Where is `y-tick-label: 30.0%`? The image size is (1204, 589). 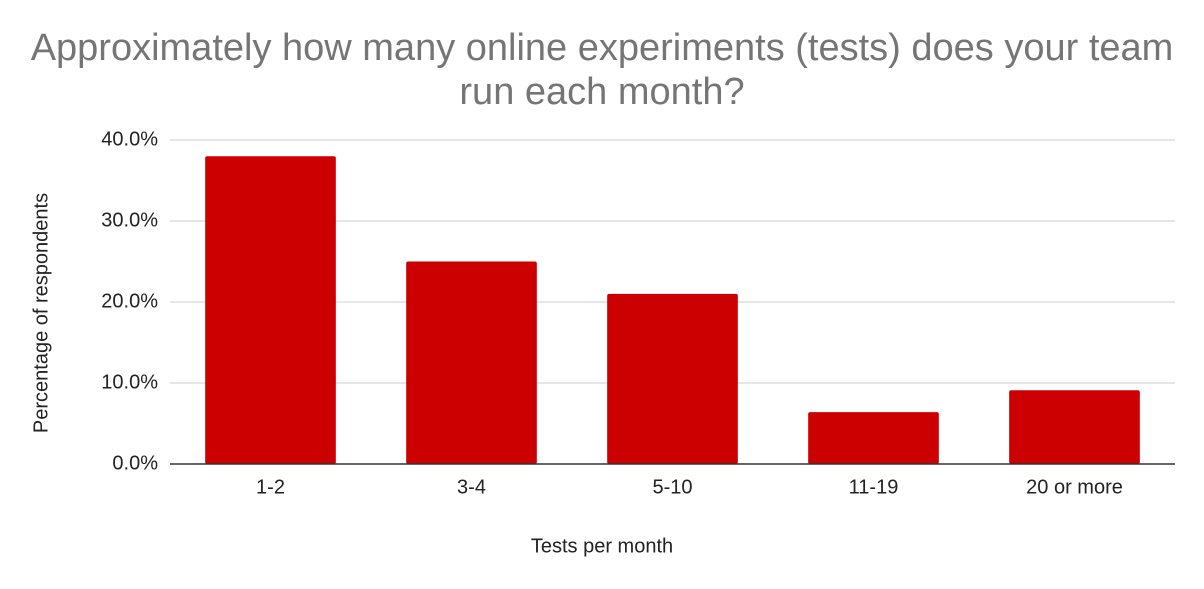
y-tick-label: 30.0% is located at coordinates (129, 220).